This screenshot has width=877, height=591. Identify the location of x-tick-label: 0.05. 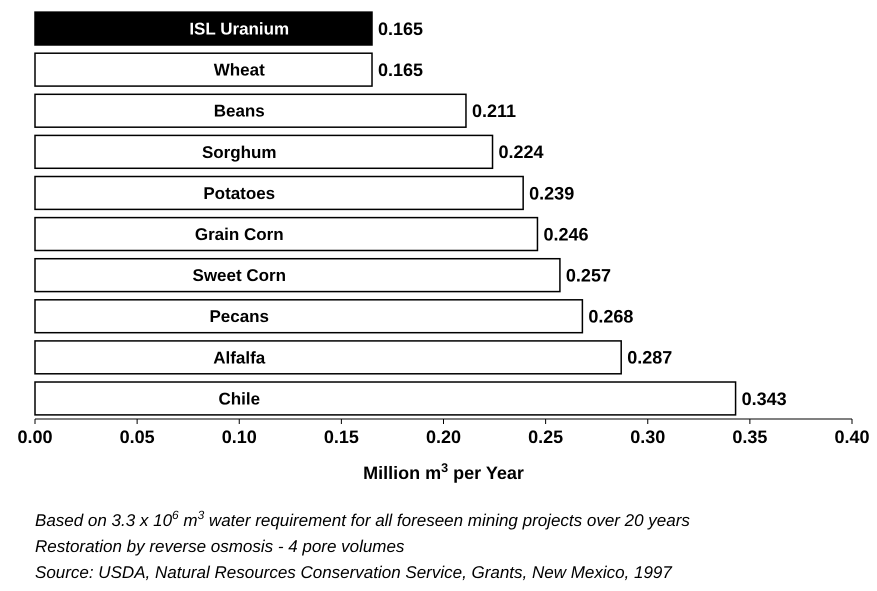
(137, 437).